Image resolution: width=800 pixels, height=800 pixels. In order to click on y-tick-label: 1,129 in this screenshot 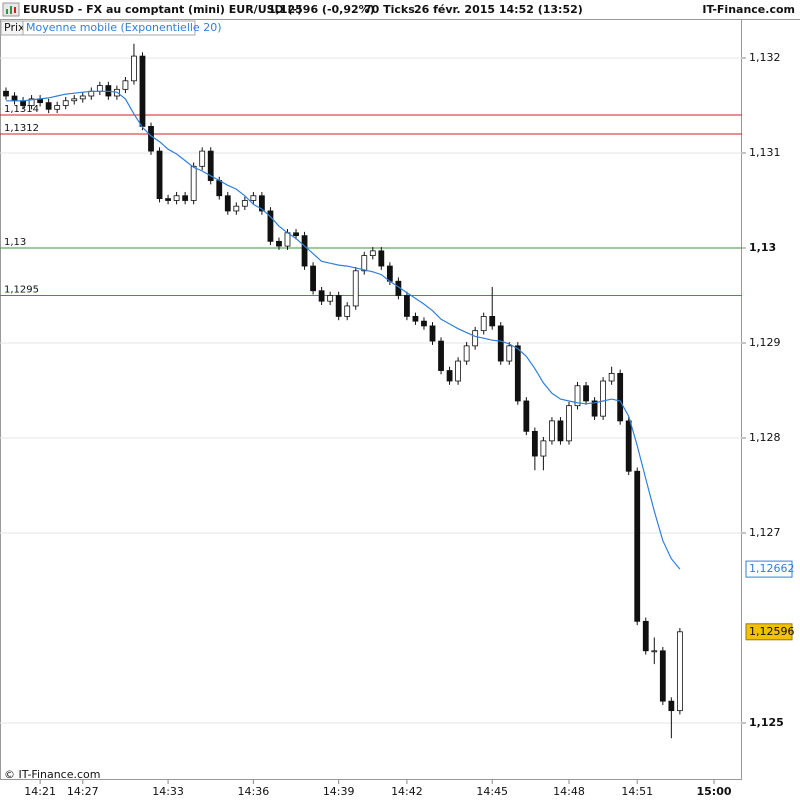, I will do `click(765, 342)`.